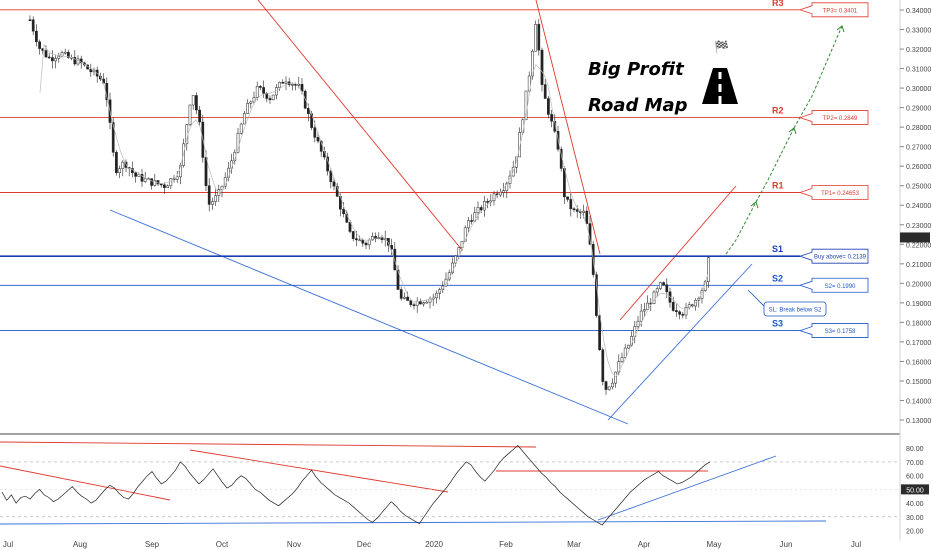 The height and width of the screenshot is (550, 932). I want to click on level-tag-text-r1: TP1= 0.24653, so click(840, 194).